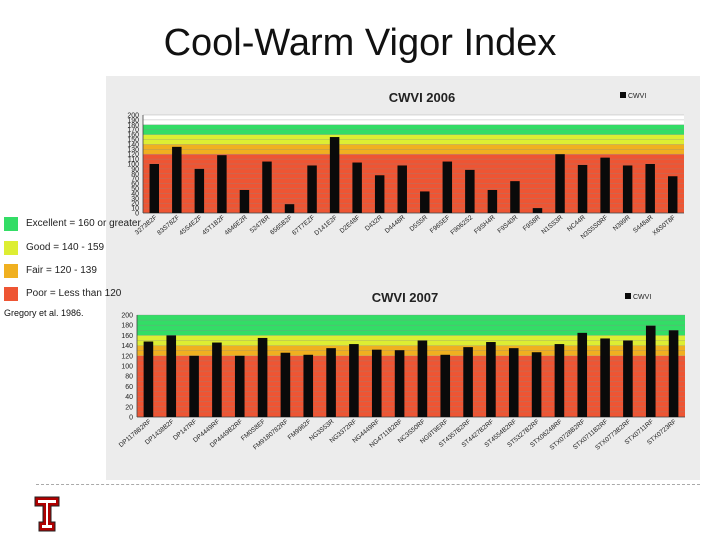  Describe the element at coordinates (360, 43) in the screenshot. I see `page-title: Cool-Warm Vigor Index` at that location.